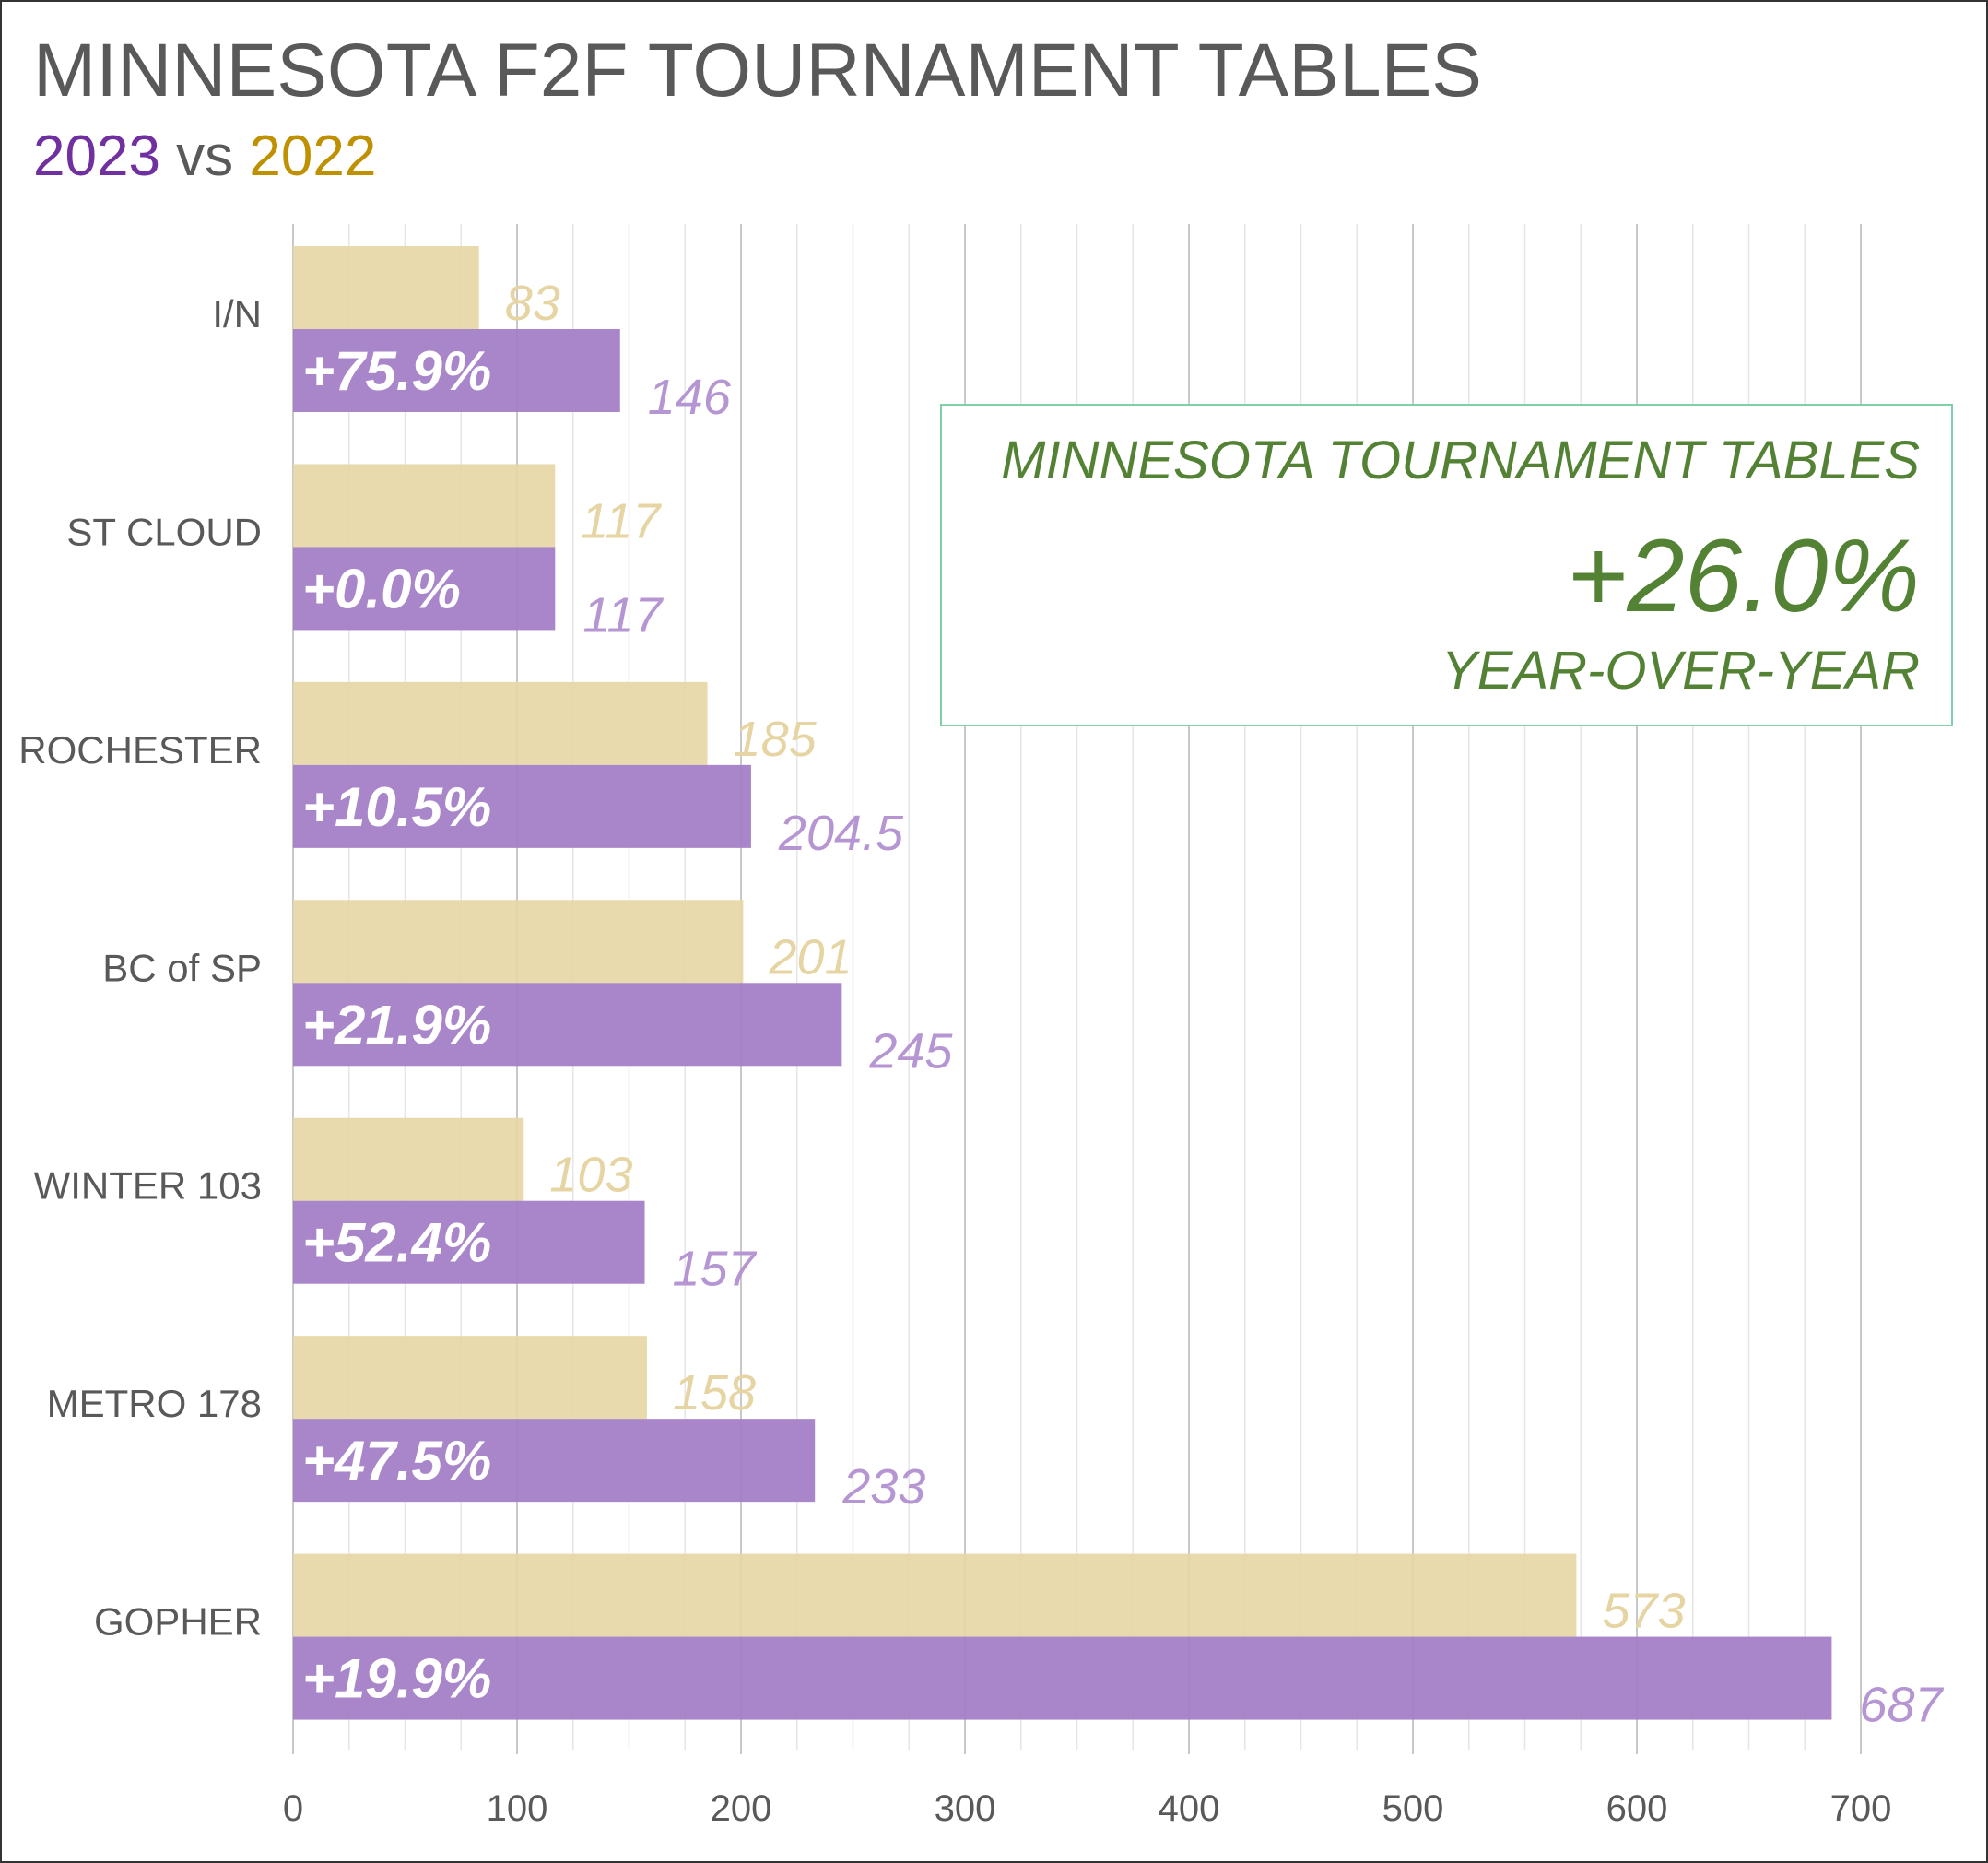 This screenshot has height=1863, width=1988. I want to click on change-label: +0.0%, so click(381, 588).